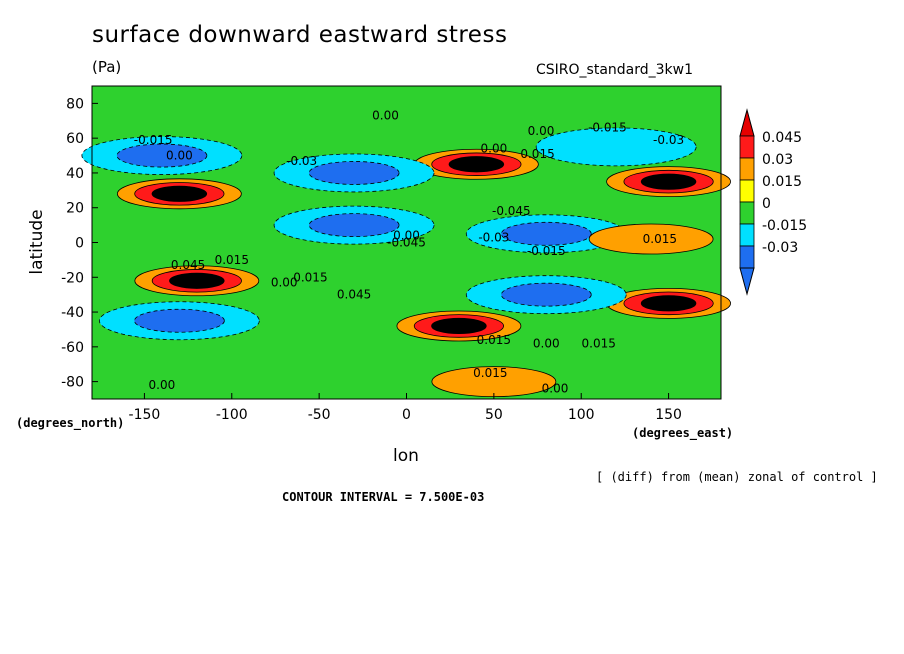 The image size is (904, 654). I want to click on y-axis-units: (degrees_north), so click(70, 423).